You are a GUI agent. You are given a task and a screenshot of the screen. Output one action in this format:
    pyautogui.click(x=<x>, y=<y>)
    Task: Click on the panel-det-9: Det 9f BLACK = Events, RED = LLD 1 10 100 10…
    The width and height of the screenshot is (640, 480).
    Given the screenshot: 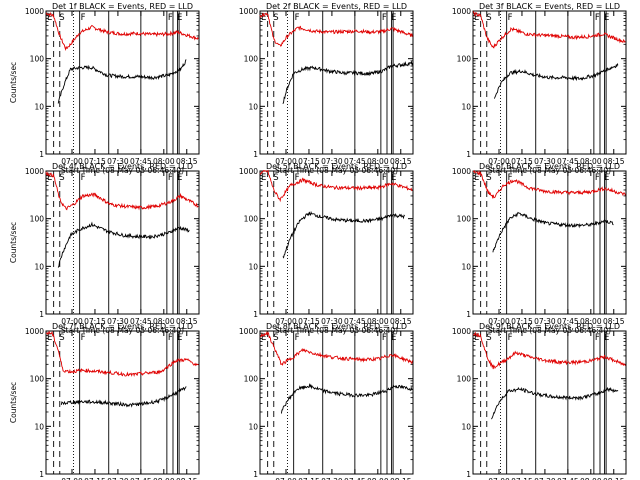 What is the action you would take?
    pyautogui.click(x=539, y=401)
    